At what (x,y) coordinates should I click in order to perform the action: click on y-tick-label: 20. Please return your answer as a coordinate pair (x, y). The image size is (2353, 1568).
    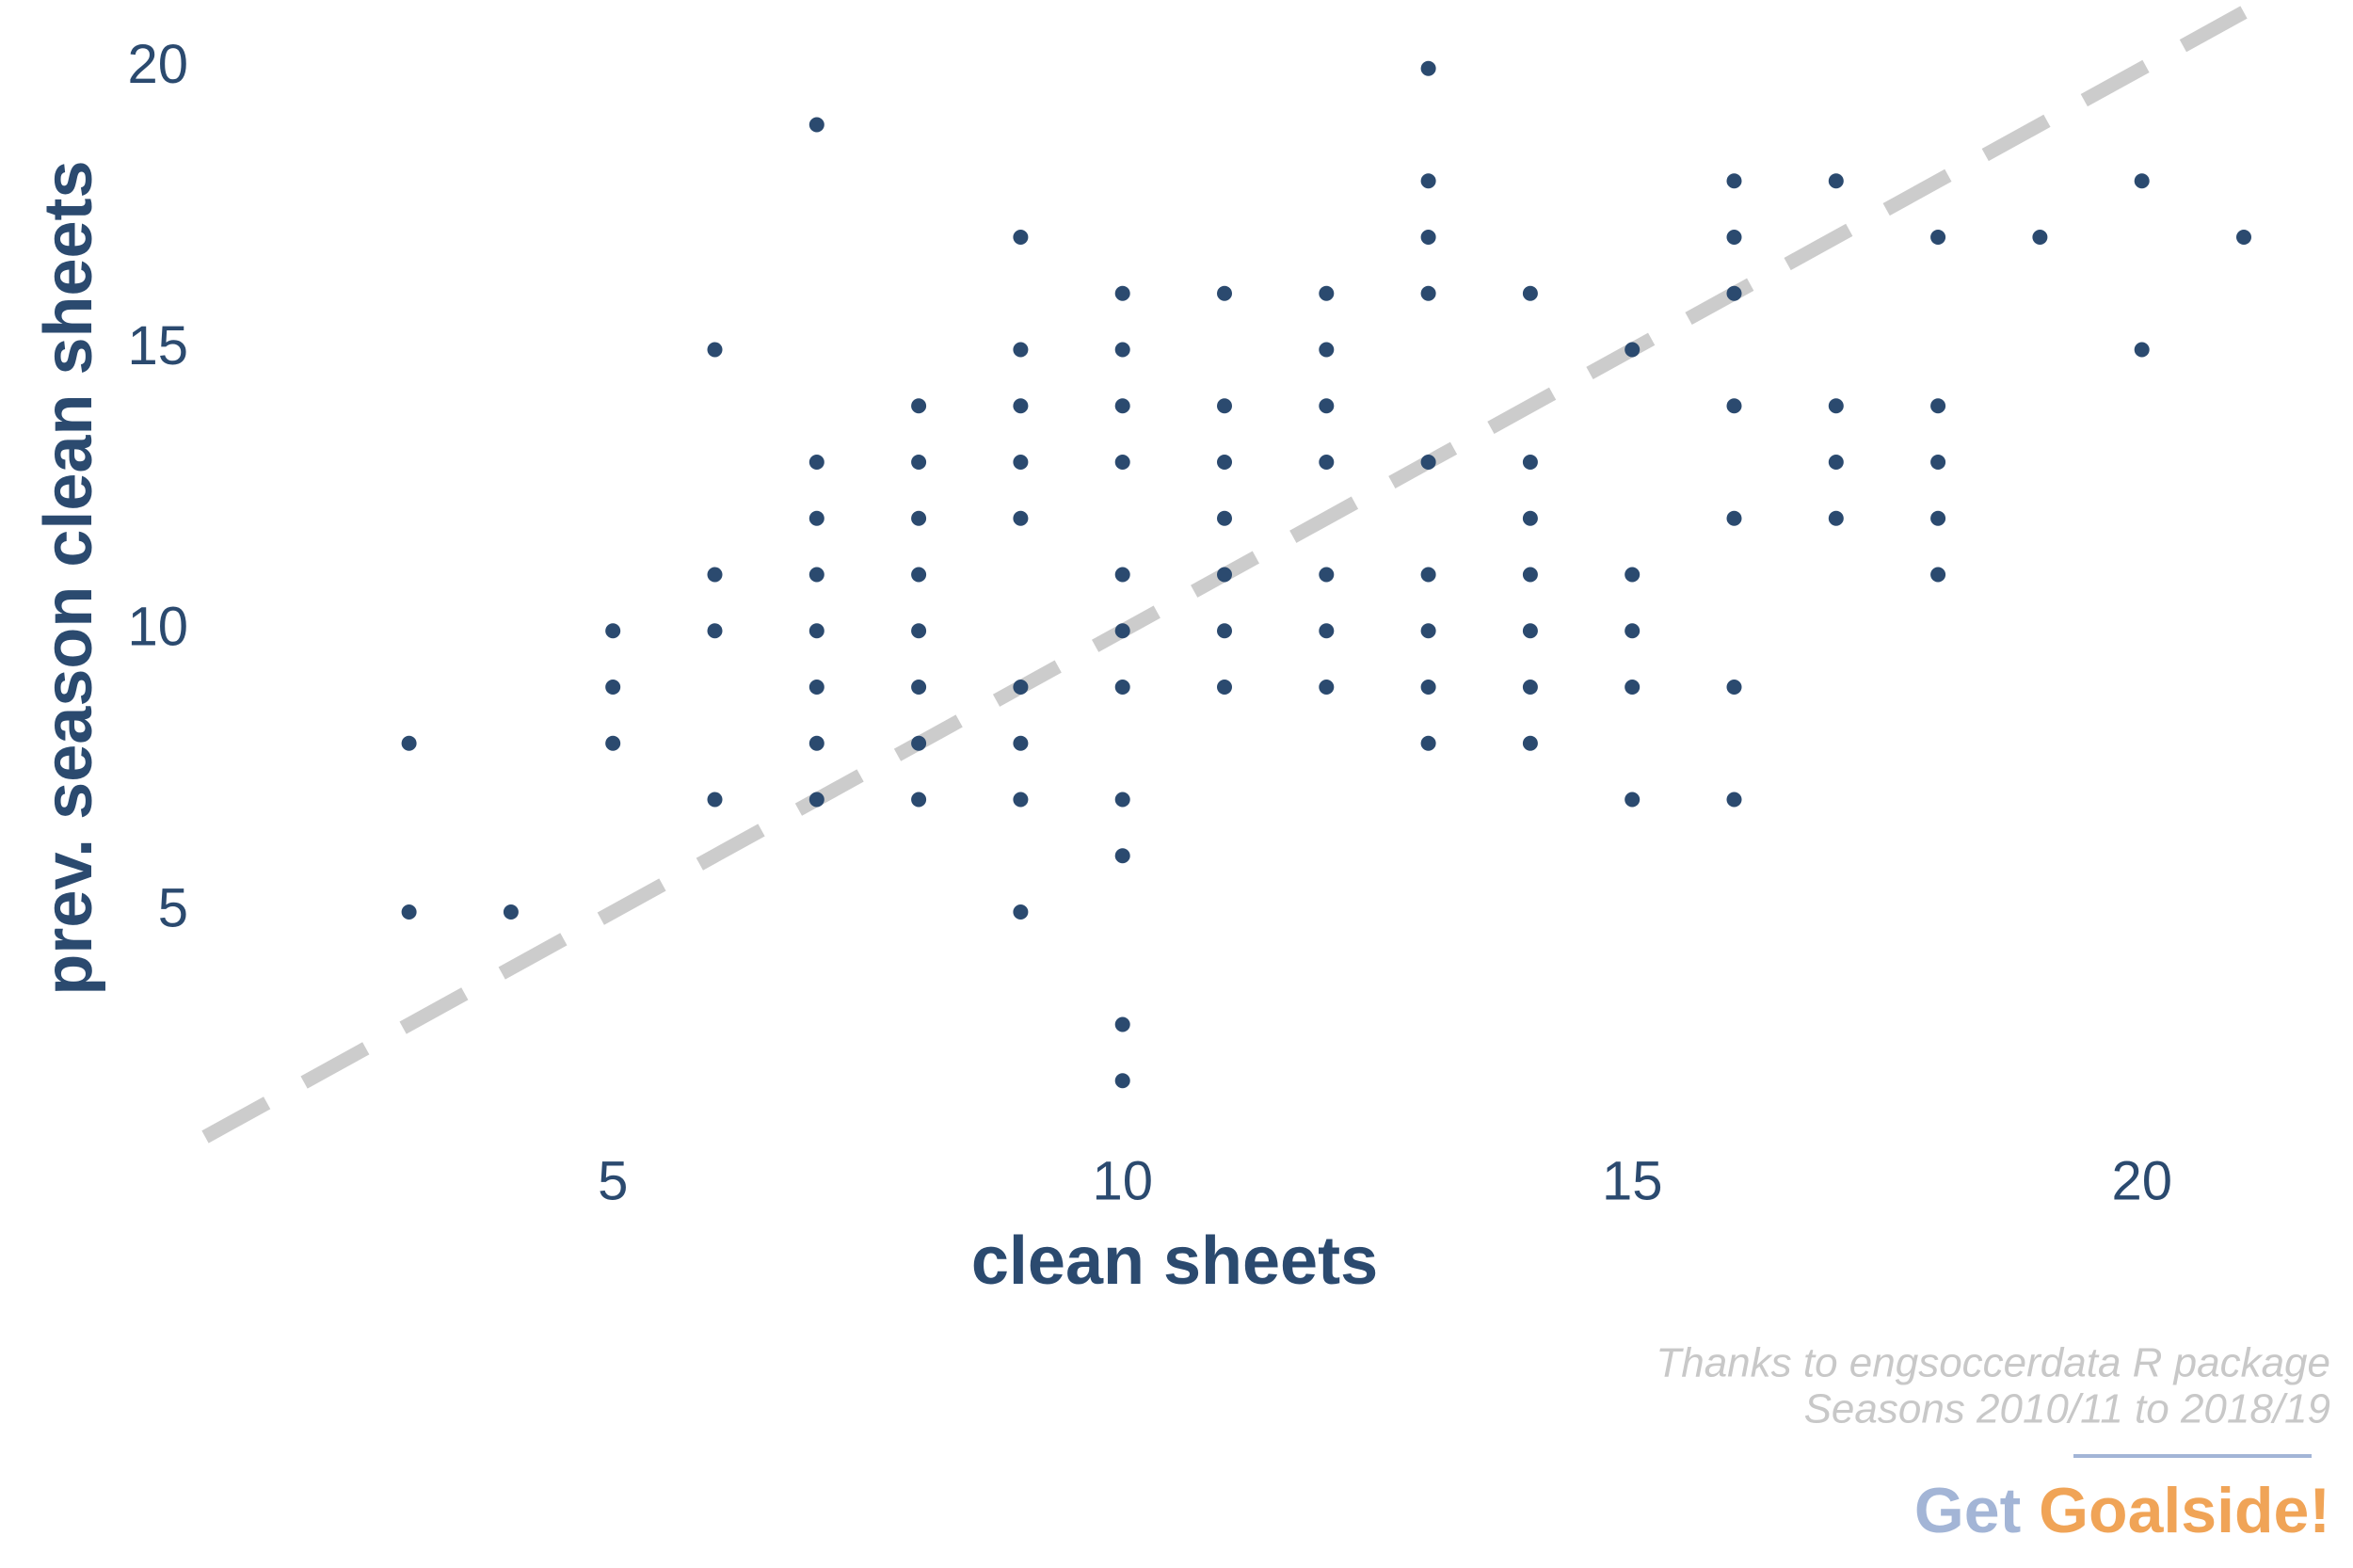
    Looking at the image, I should click on (158, 64).